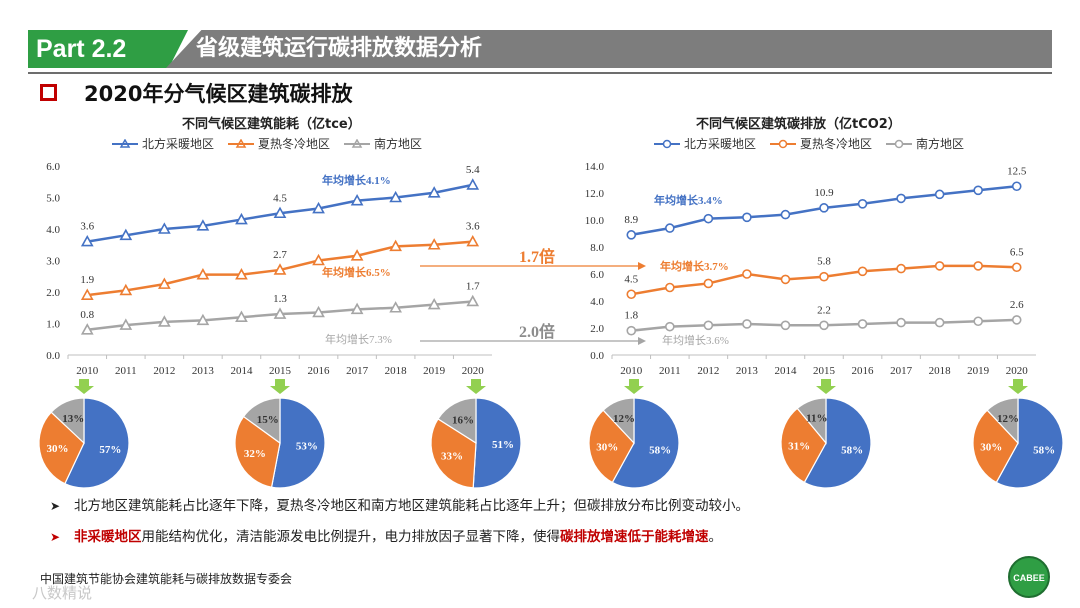  I want to click on x-tick-label: 2010, so click(87, 371).